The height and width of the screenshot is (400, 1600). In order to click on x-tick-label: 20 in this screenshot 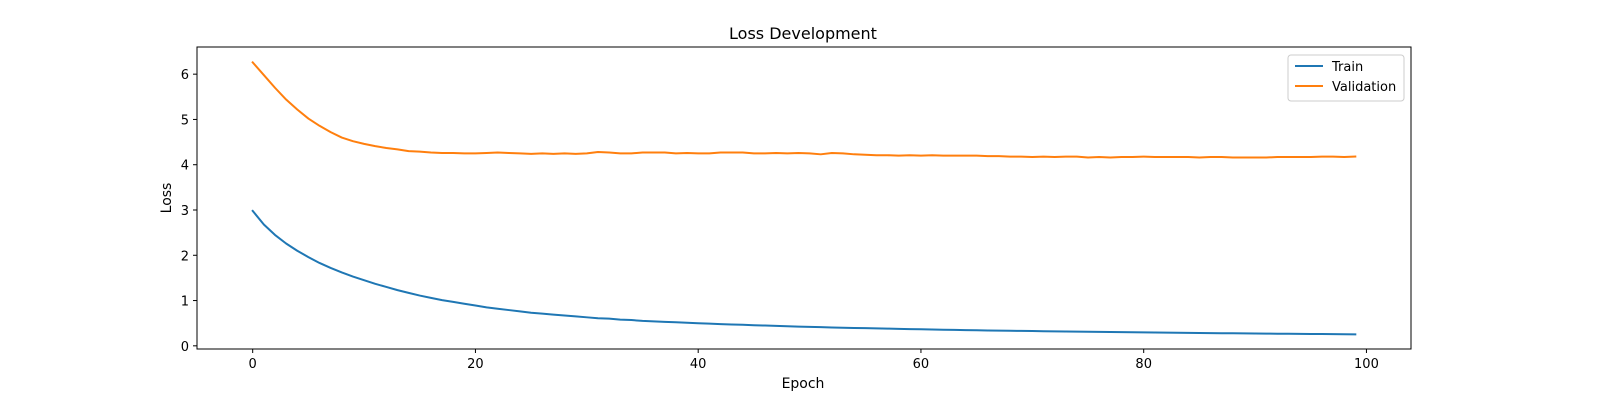, I will do `click(475, 364)`.